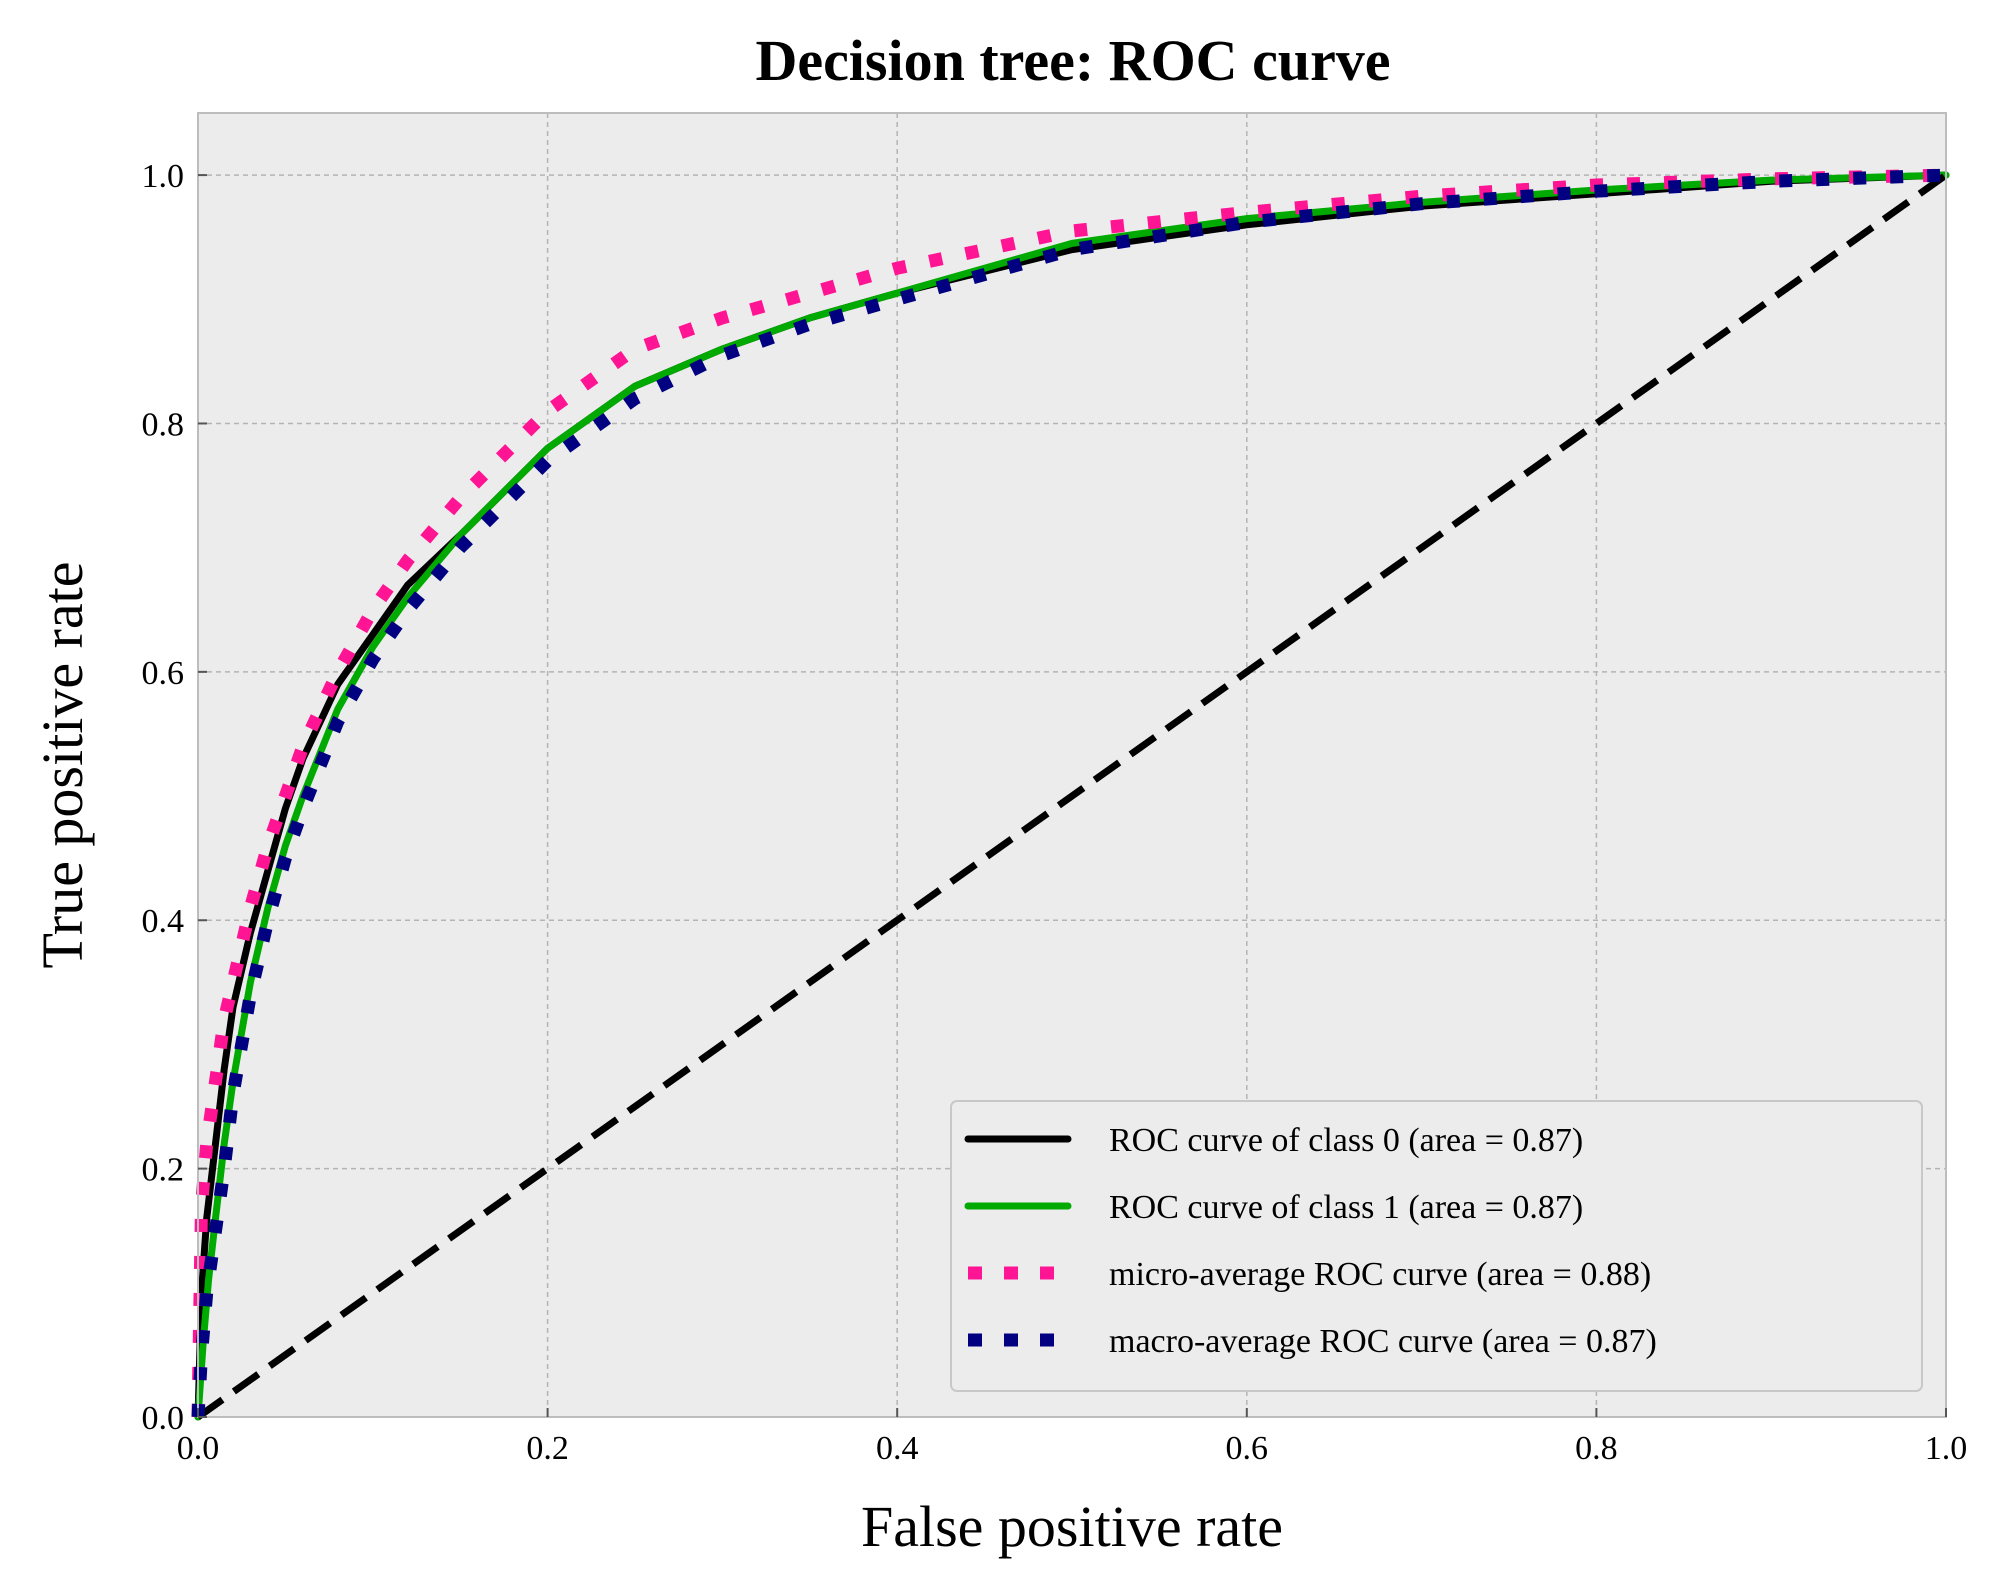 This screenshot has width=2000, height=1588. Describe the element at coordinates (163, 176) in the screenshot. I see `y-tick-label: 1.0` at that location.